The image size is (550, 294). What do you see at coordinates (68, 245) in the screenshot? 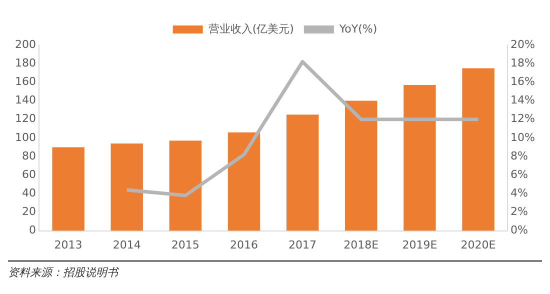
I see `x-tick-label: 2013` at bounding box center [68, 245].